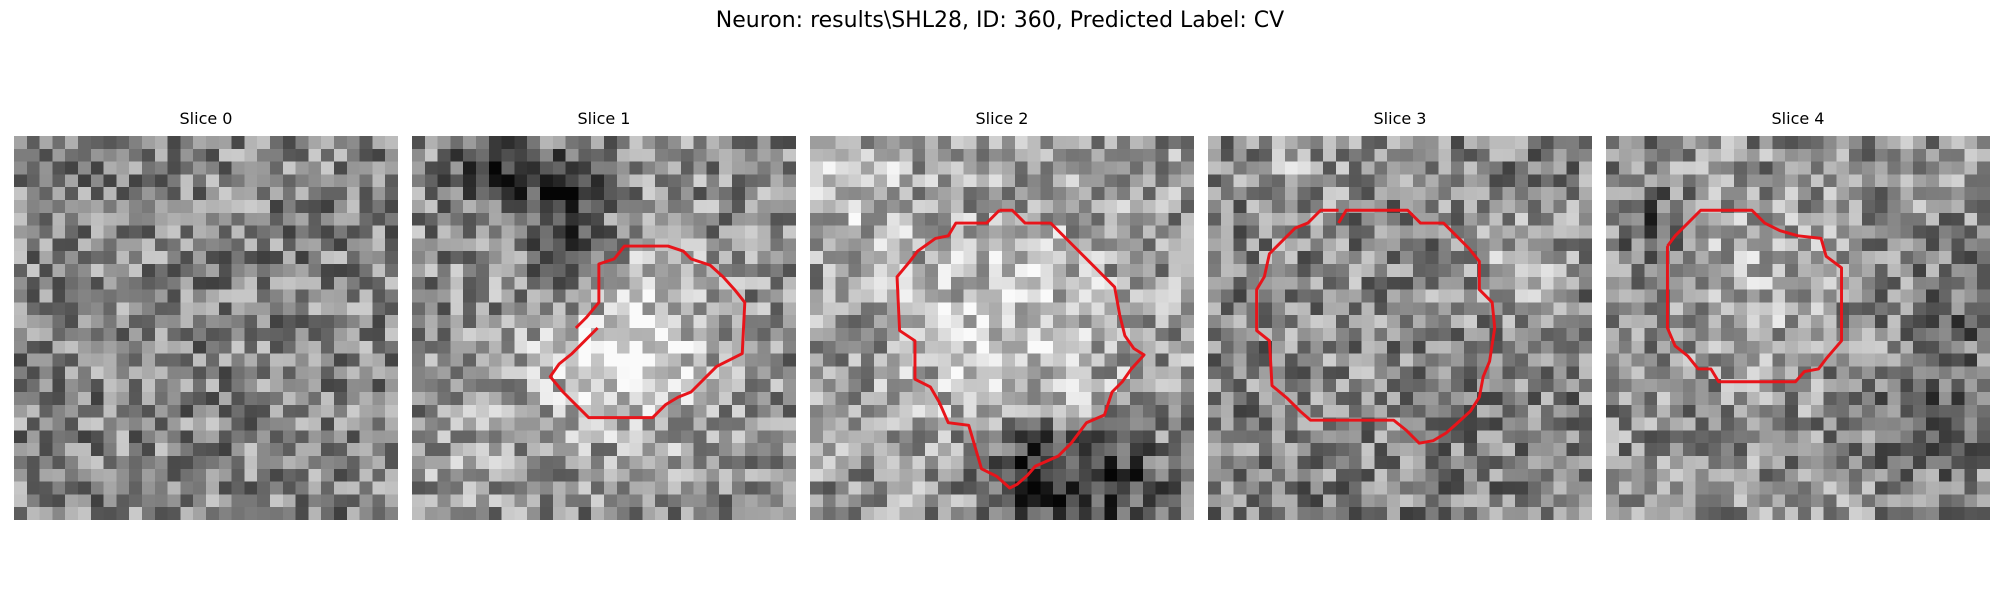  I want to click on panel-title: Slice 2, so click(1002, 118).